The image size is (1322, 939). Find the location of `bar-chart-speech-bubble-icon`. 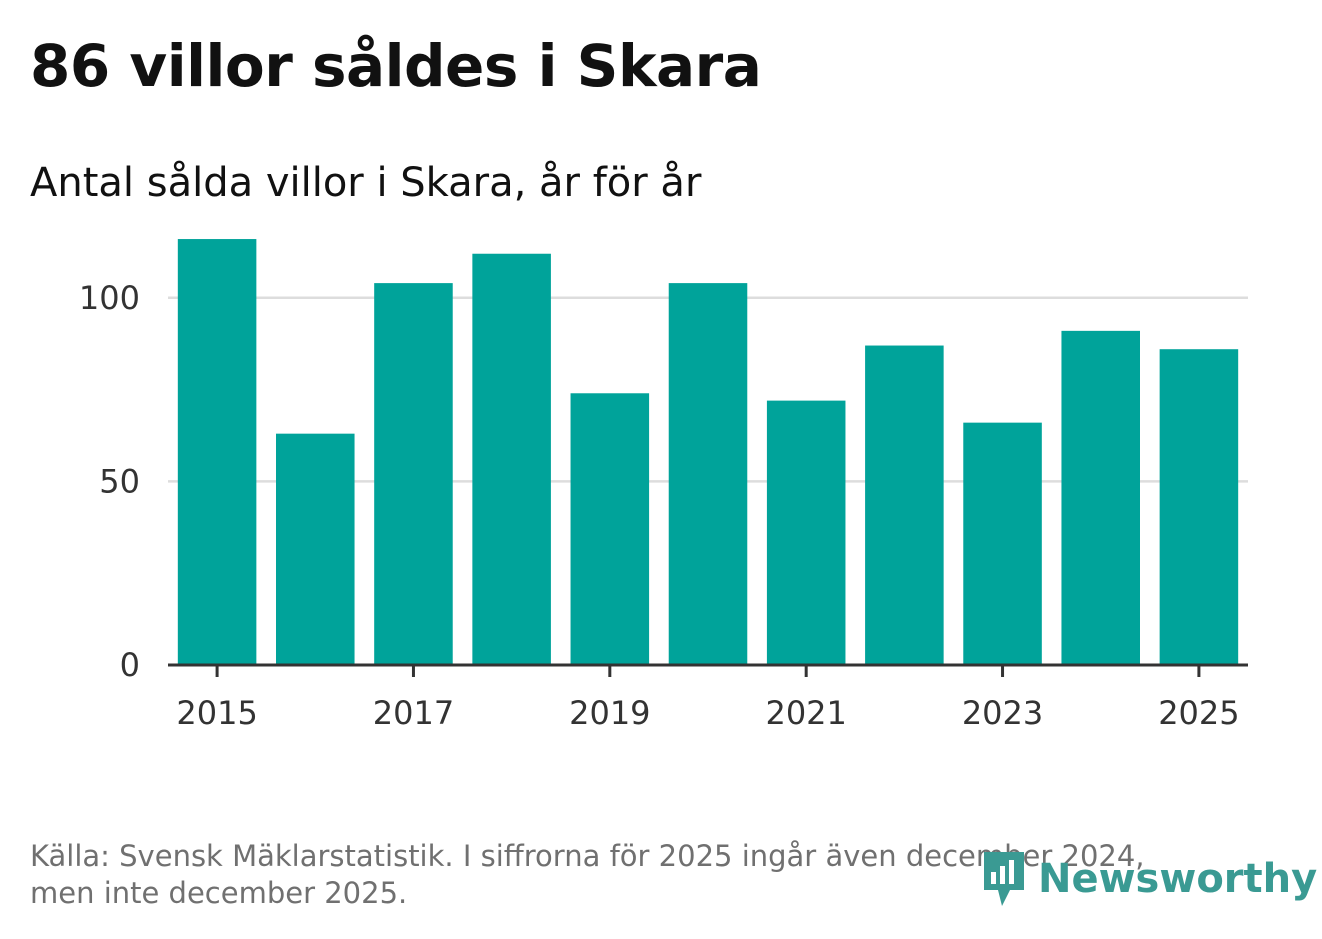

bar-chart-speech-bubble-icon is located at coordinates (1004, 879).